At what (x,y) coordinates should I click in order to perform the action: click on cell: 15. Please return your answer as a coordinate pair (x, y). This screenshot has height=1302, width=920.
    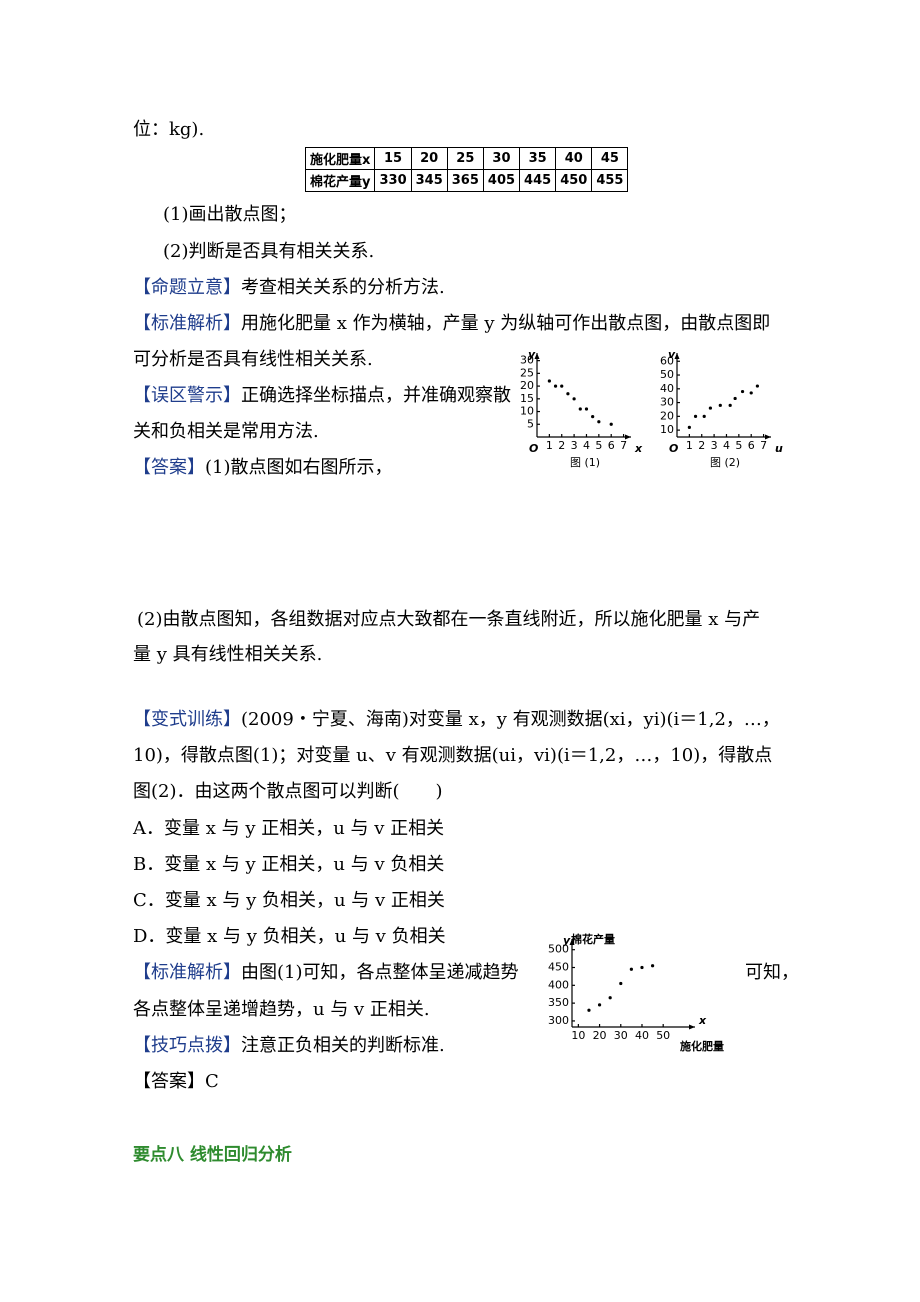
    Looking at the image, I should click on (393, 158).